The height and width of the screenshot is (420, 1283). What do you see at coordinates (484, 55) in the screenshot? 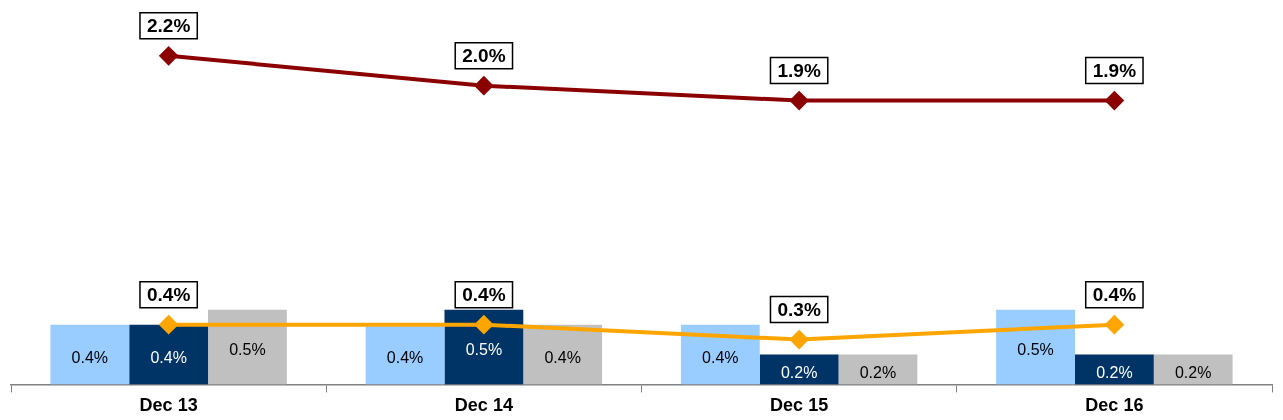
I see `data-label: 2.0%` at bounding box center [484, 55].